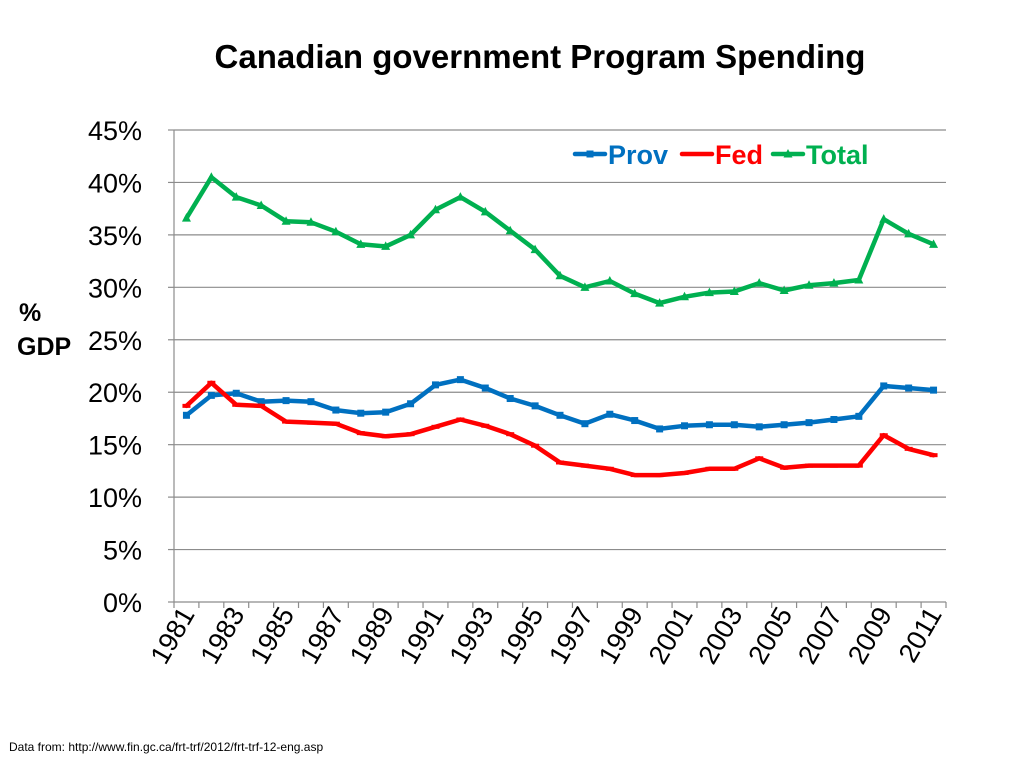 This screenshot has width=1024, height=768. I want to click on x-tick-label: 1993, so click(471, 635).